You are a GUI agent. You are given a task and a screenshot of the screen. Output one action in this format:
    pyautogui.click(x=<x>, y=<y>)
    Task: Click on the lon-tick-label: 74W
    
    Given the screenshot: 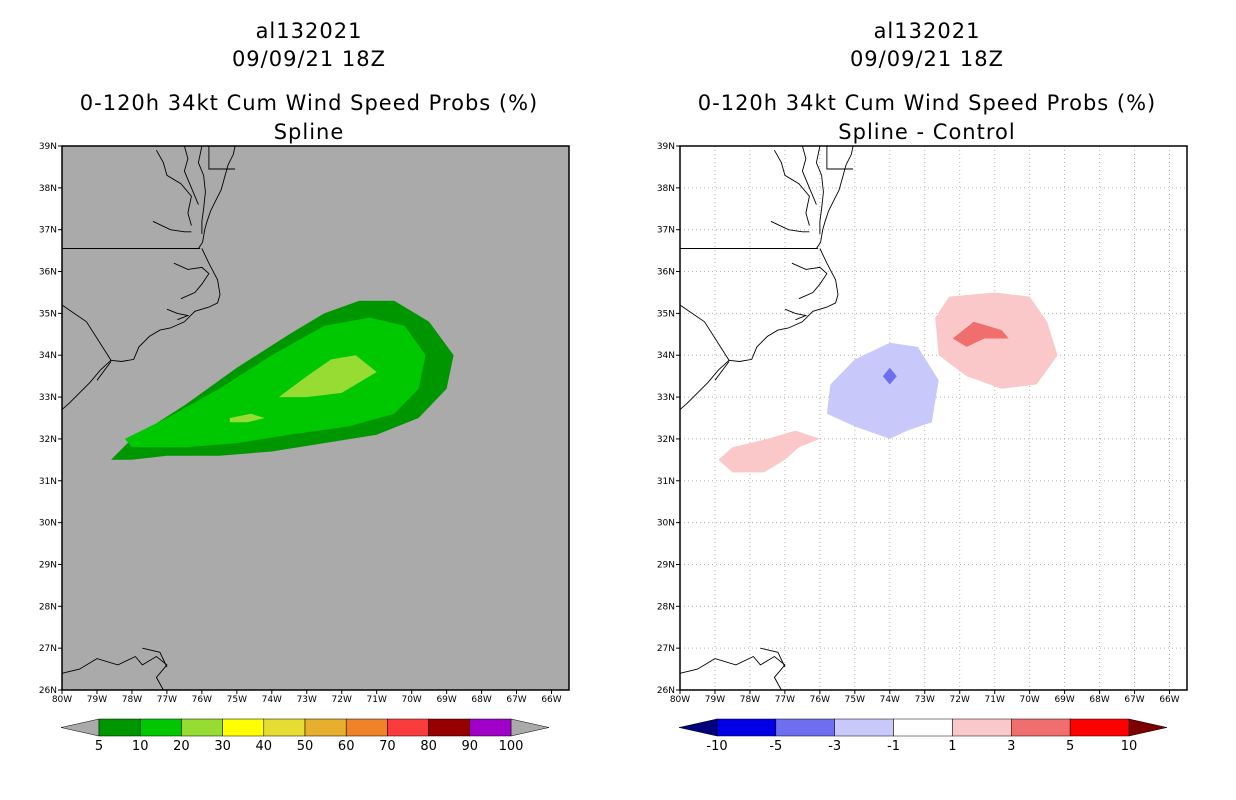 What is the action you would take?
    pyautogui.click(x=890, y=700)
    